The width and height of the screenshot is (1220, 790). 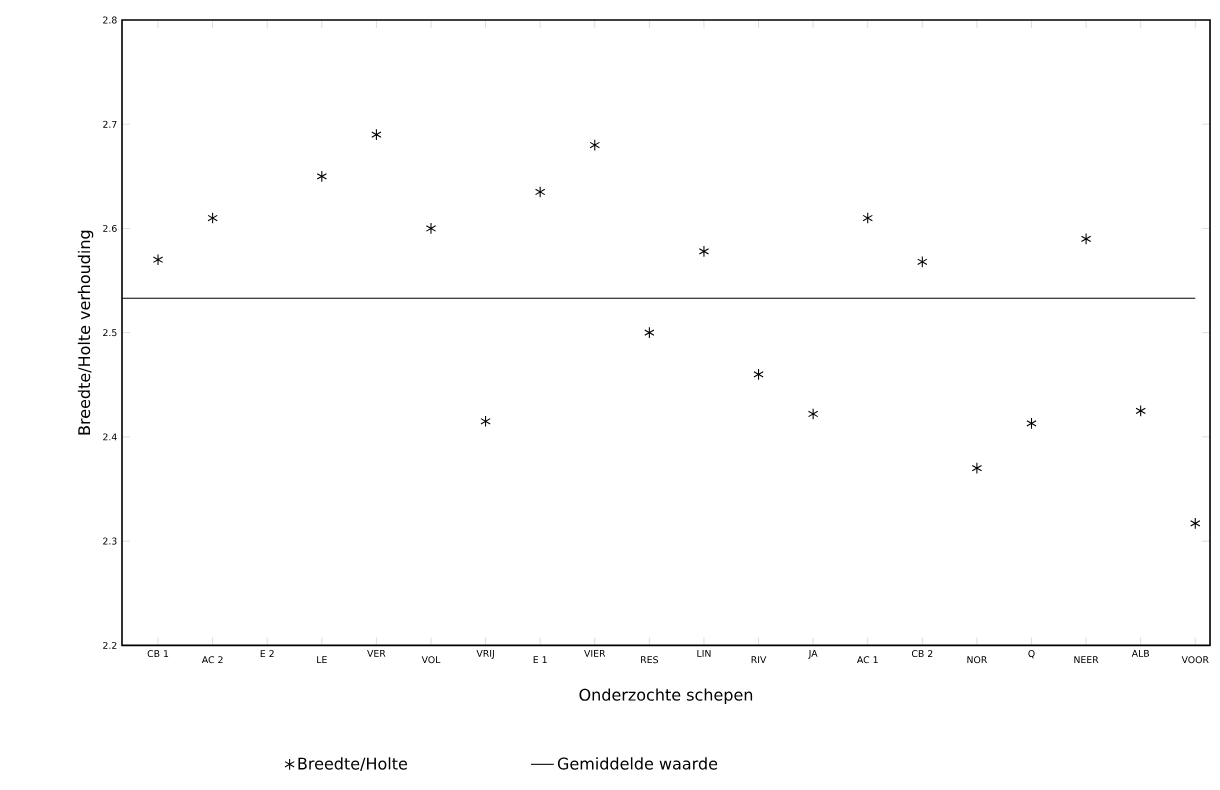 I want to click on x-tick-label: NOR, so click(x=977, y=660).